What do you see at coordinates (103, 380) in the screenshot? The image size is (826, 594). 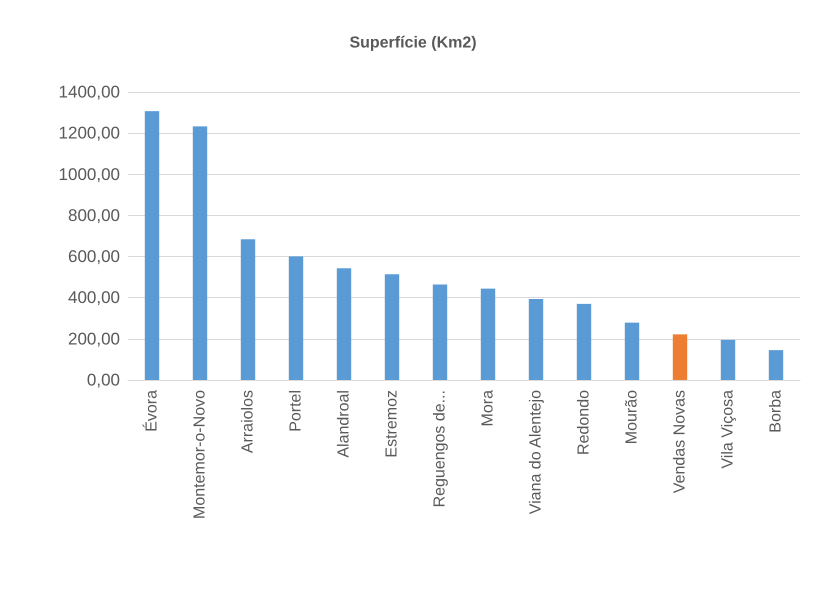 I see `y-tick-label: 0,00` at bounding box center [103, 380].